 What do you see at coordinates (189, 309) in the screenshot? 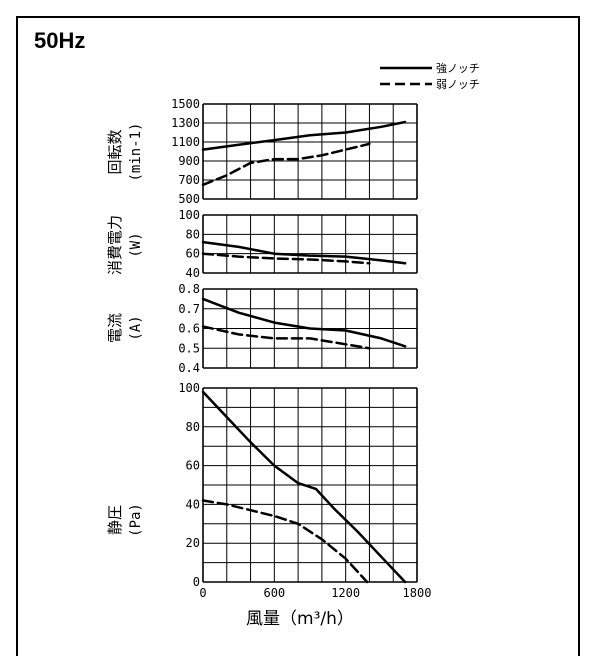
I see `y-tick-label: 0.7` at bounding box center [189, 309].